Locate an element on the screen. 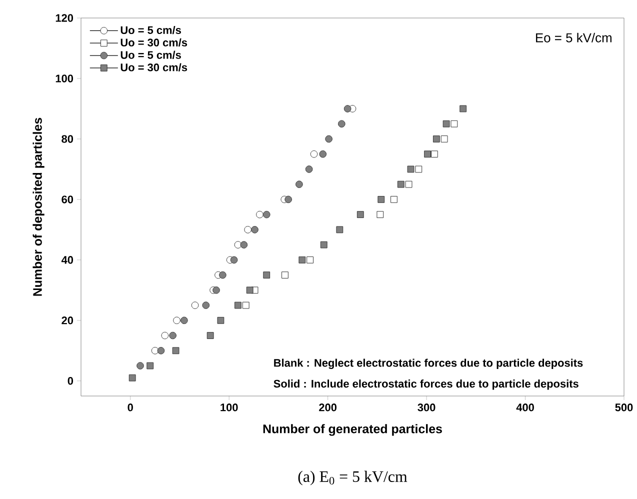 The width and height of the screenshot is (637, 499). annotation: Solid : Include electrostatic forces due to particle deposits is located at coordinates (426, 385).